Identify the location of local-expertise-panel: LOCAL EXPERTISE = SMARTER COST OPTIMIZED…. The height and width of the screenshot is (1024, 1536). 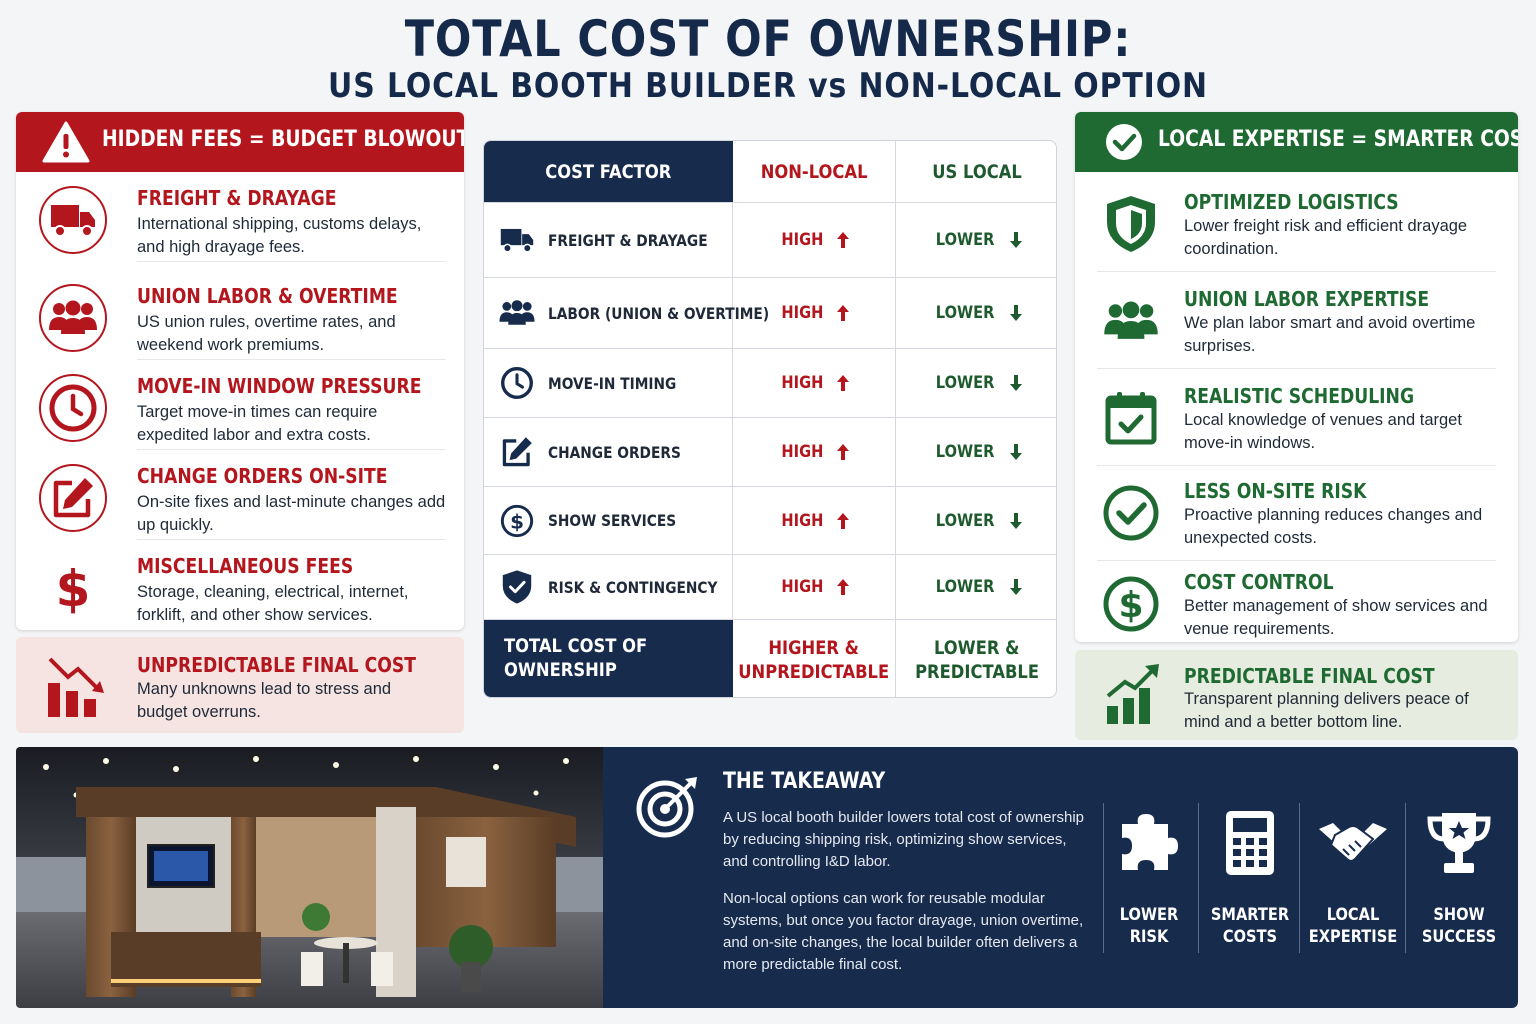
(1296, 377).